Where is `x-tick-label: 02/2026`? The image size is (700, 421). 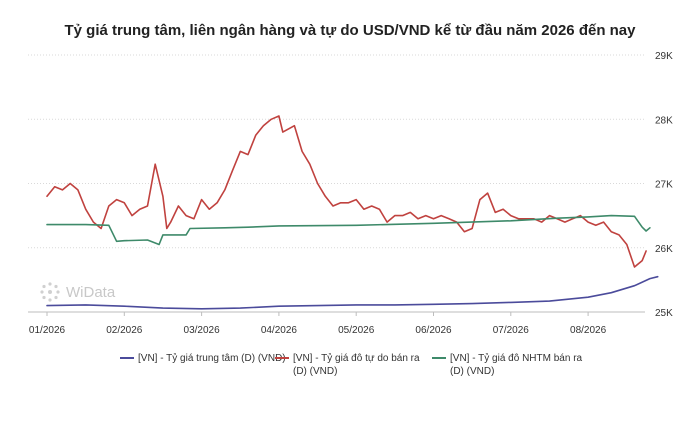 x-tick-label: 02/2026 is located at coordinates (124, 330).